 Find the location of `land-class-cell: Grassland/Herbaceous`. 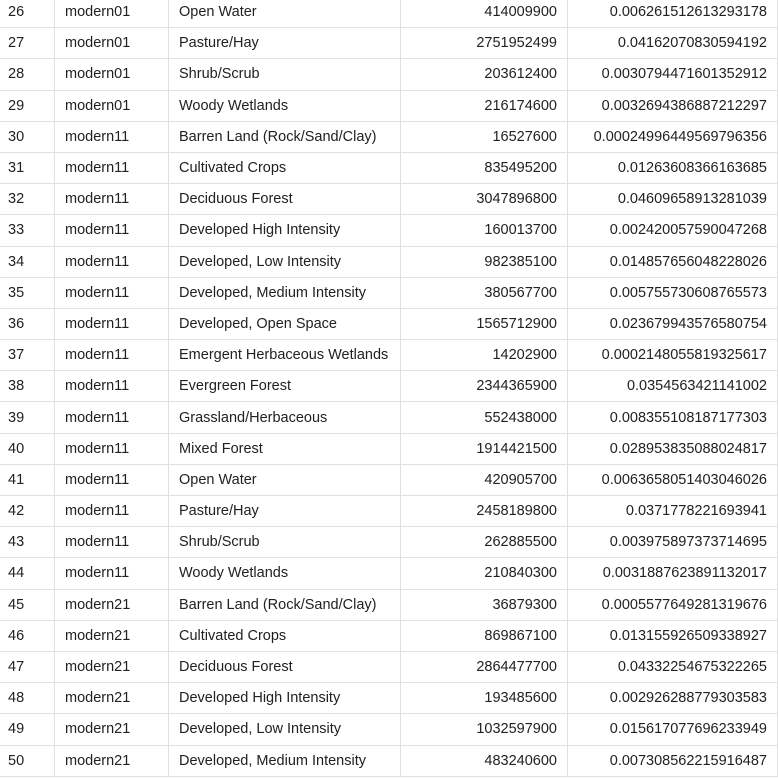

land-class-cell: Grassland/Herbaceous is located at coordinates (285, 417).